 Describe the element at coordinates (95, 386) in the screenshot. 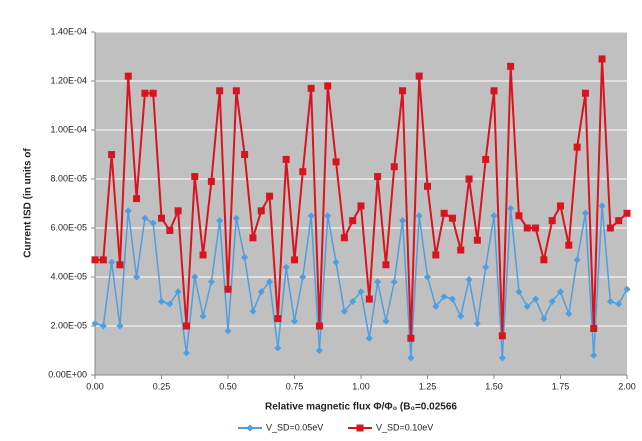

I see `x-tick-label: 0.00` at that location.